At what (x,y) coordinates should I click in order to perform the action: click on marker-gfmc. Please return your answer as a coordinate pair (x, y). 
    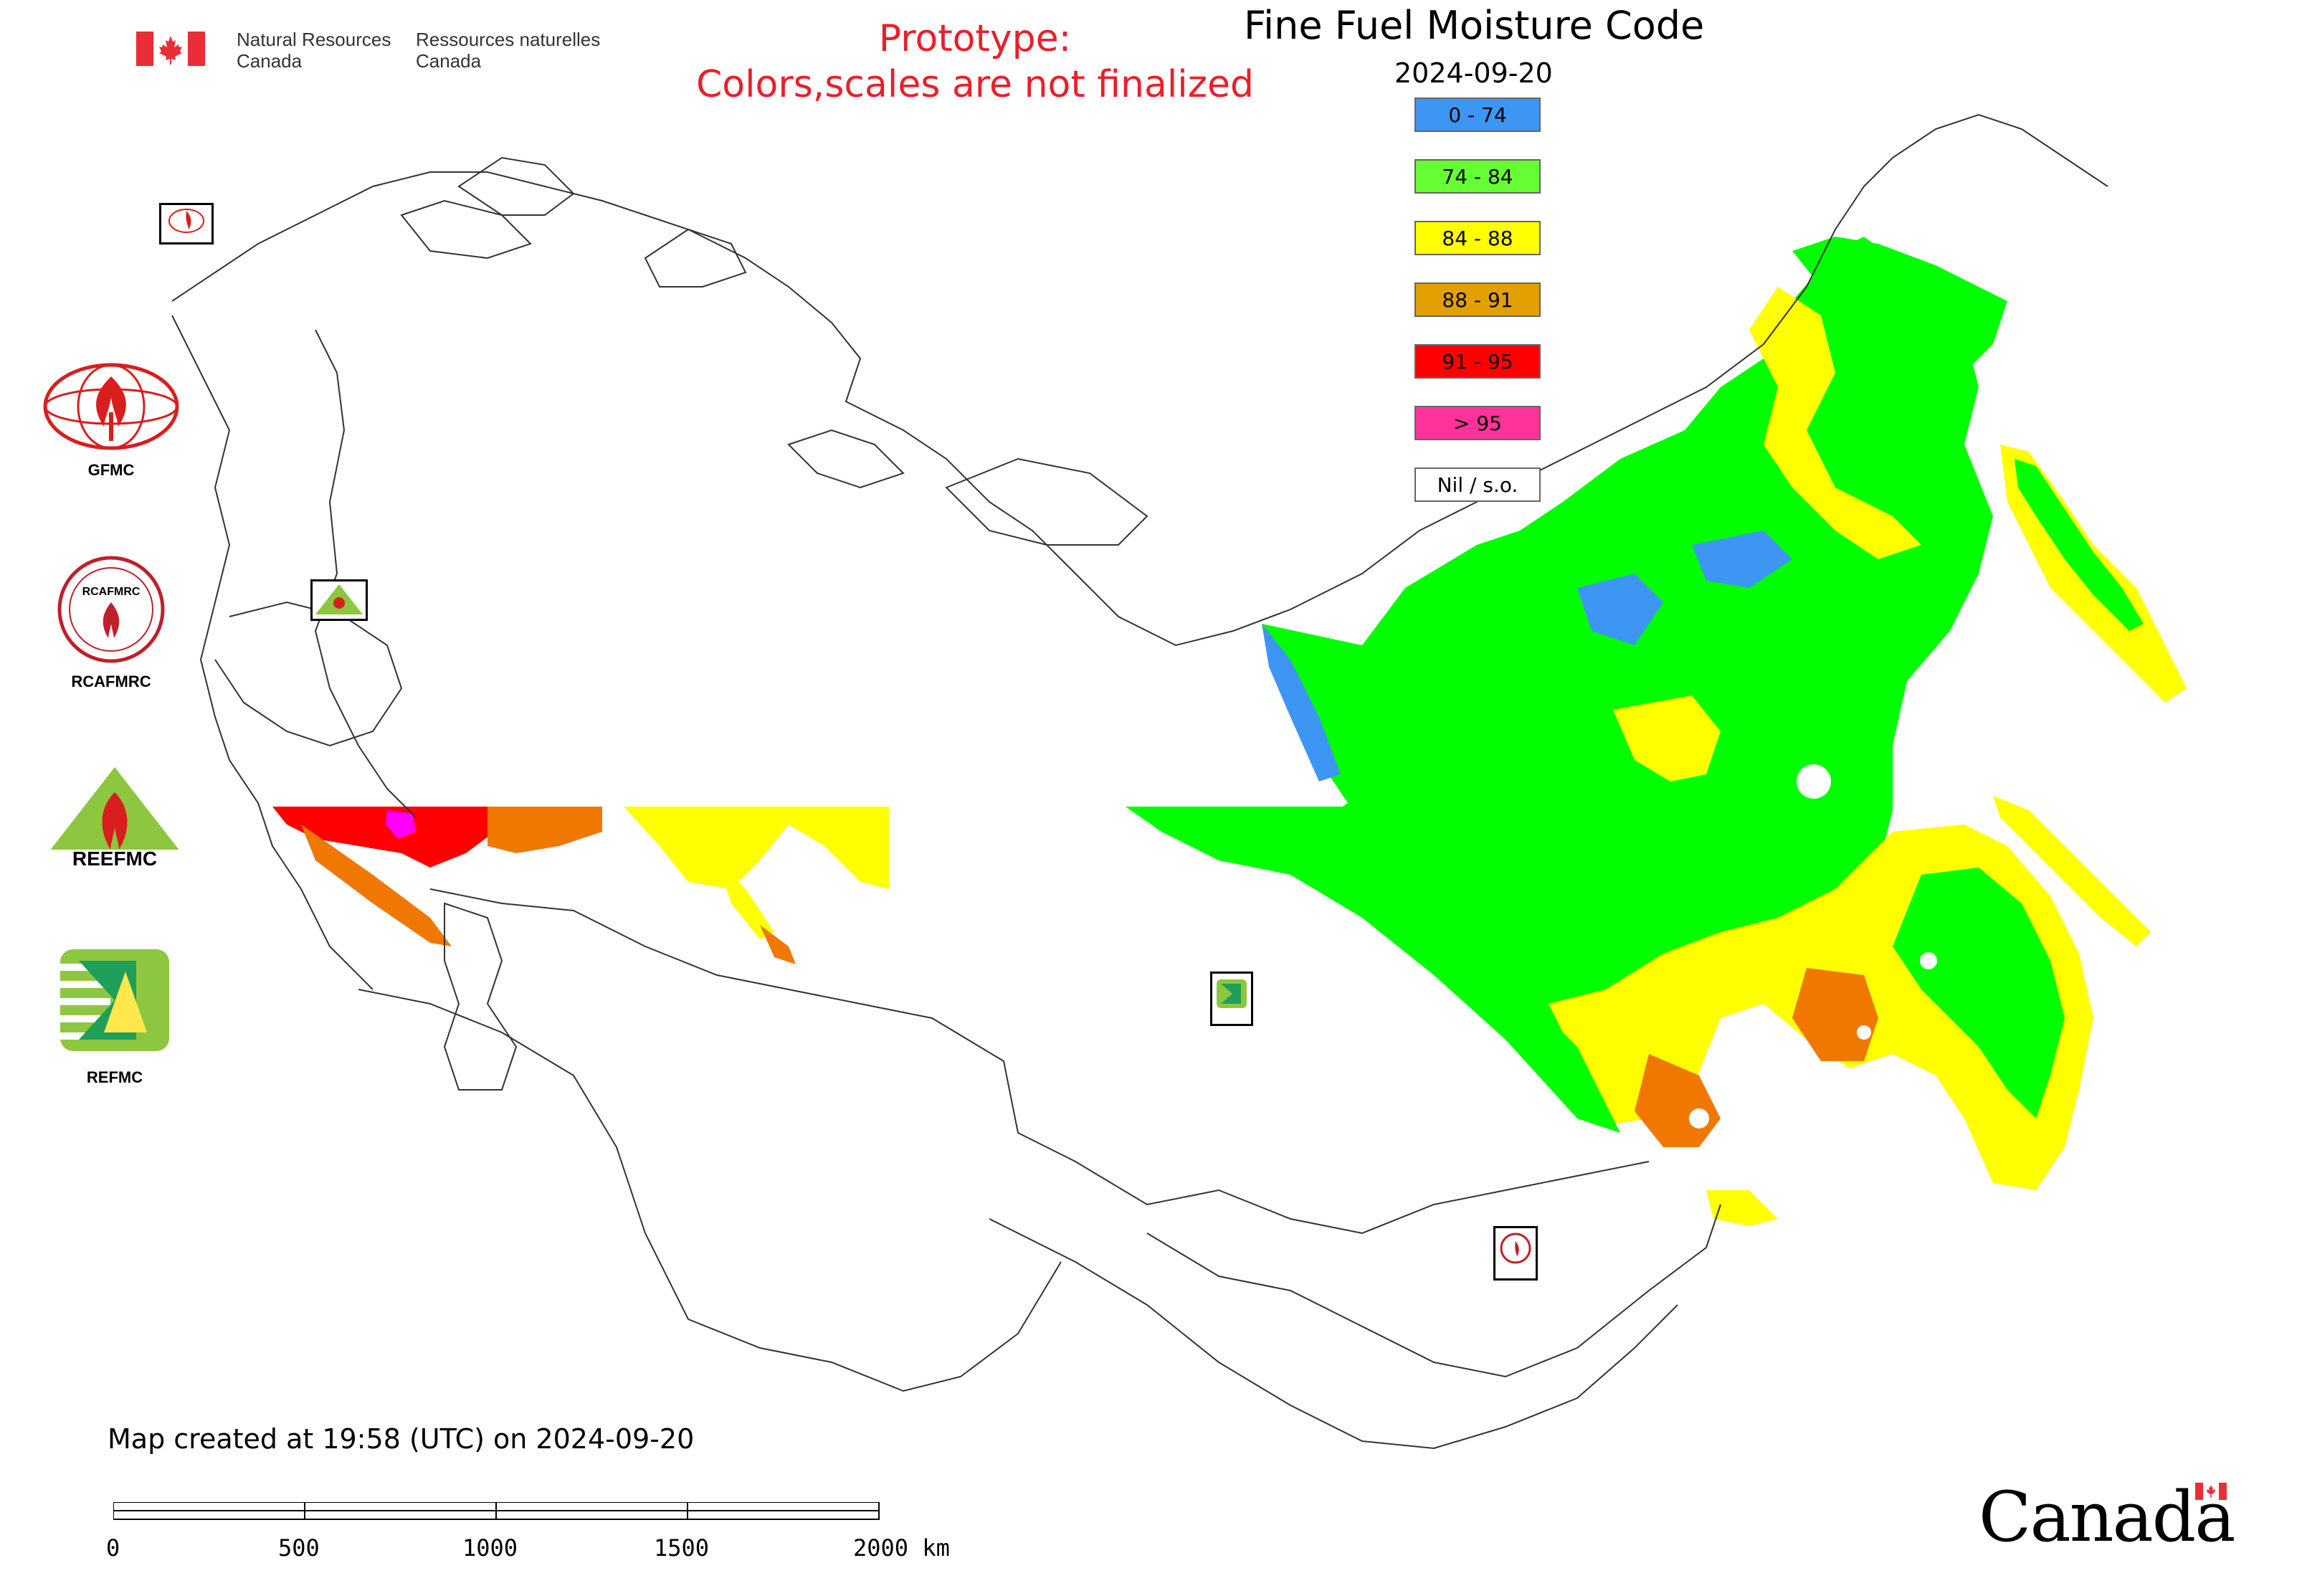
    Looking at the image, I should click on (186, 223).